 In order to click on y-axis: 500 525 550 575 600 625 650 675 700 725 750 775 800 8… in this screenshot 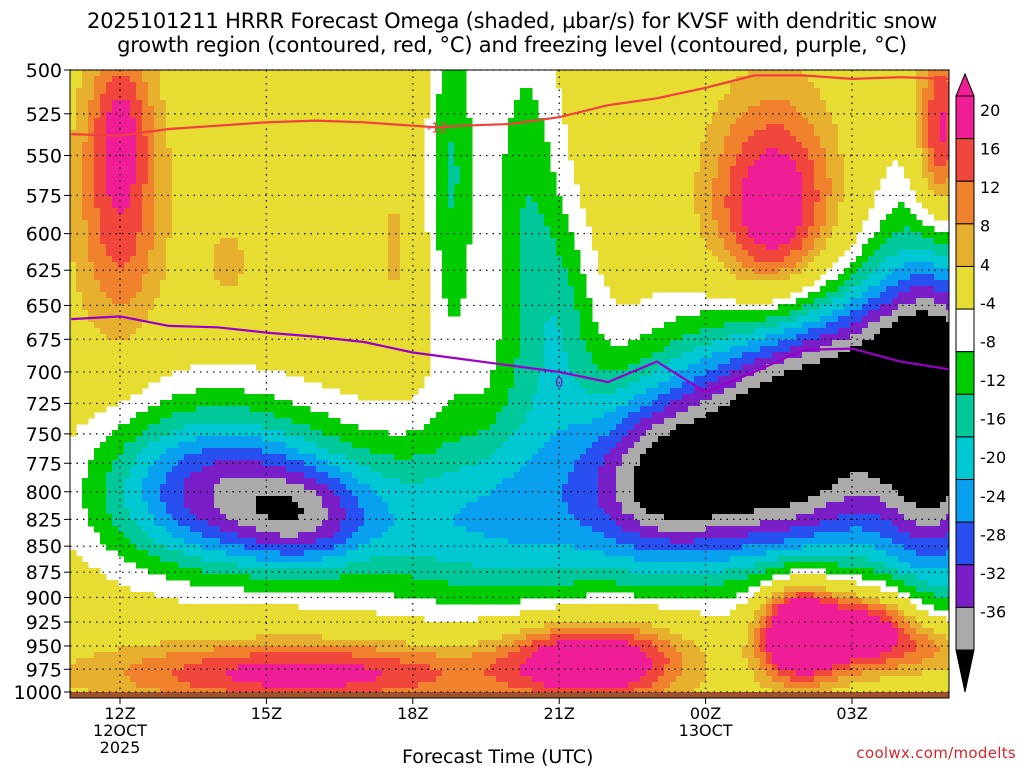, I will do `click(42, 382)`.